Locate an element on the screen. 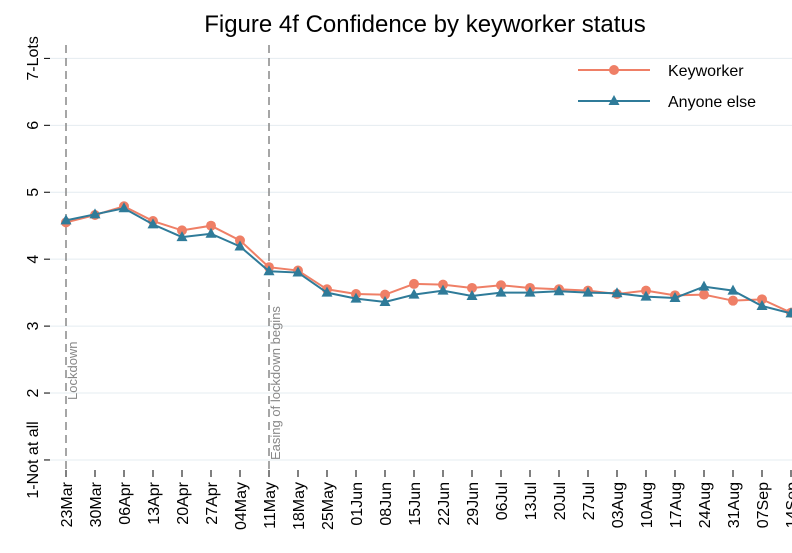 This screenshot has width=792, height=553. x-tick-label: 06Jul is located at coordinates (502, 501).